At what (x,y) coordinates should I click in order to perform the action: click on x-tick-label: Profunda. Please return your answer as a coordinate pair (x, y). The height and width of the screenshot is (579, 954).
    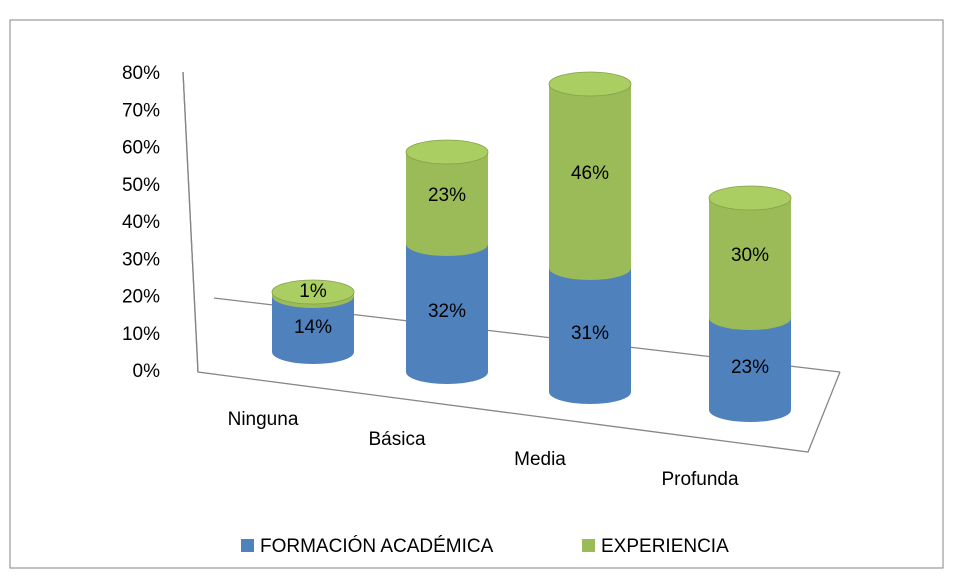
    Looking at the image, I should click on (700, 479).